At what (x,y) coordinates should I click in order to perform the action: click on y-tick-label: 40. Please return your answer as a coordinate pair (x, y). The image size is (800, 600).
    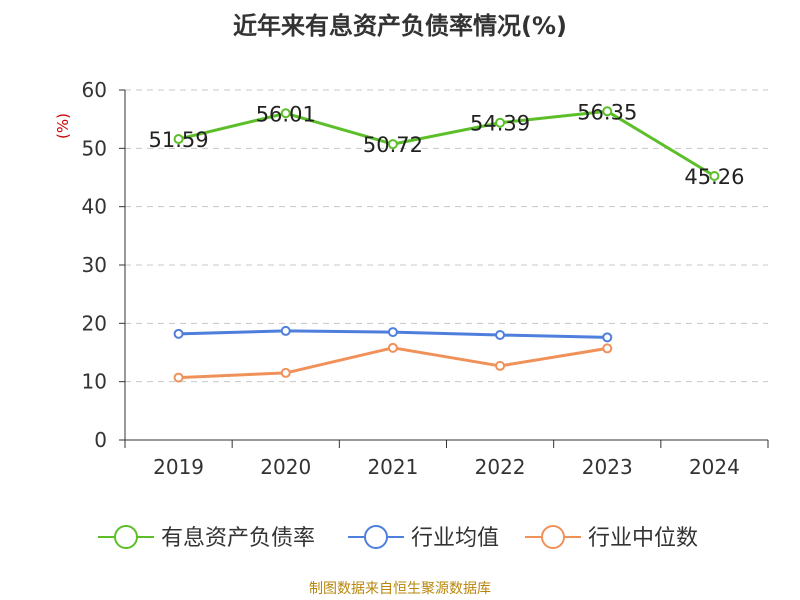
    Looking at the image, I should click on (94, 207).